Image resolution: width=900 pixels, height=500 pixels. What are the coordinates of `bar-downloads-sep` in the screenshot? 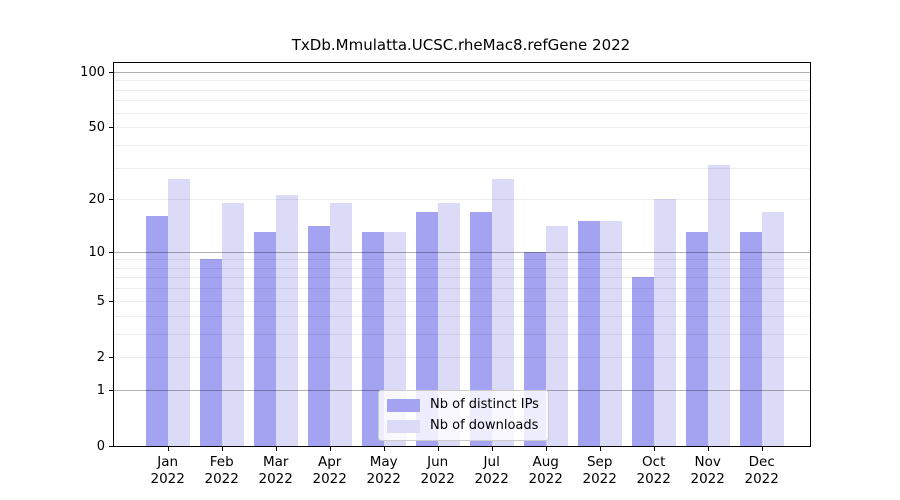 It's located at (610, 333).